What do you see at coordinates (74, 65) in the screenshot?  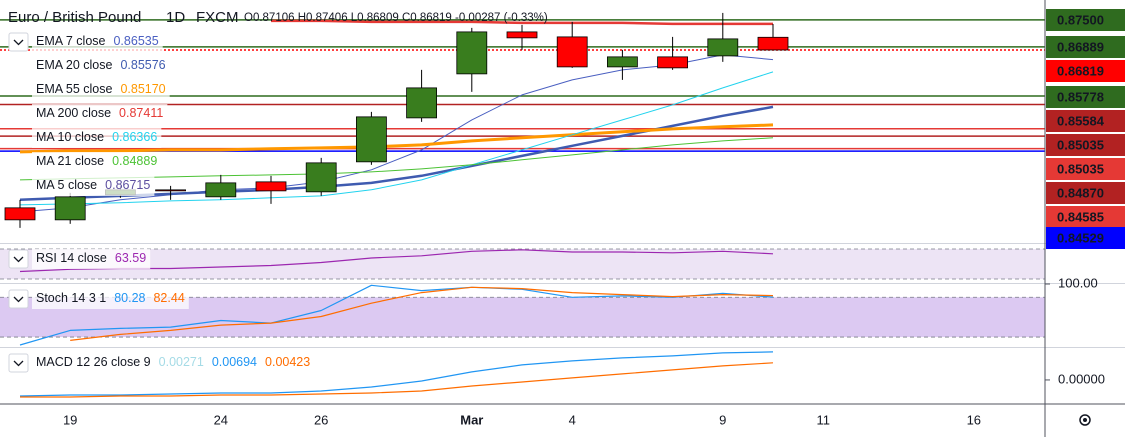 I see `legend-name: EMA 20 close` at bounding box center [74, 65].